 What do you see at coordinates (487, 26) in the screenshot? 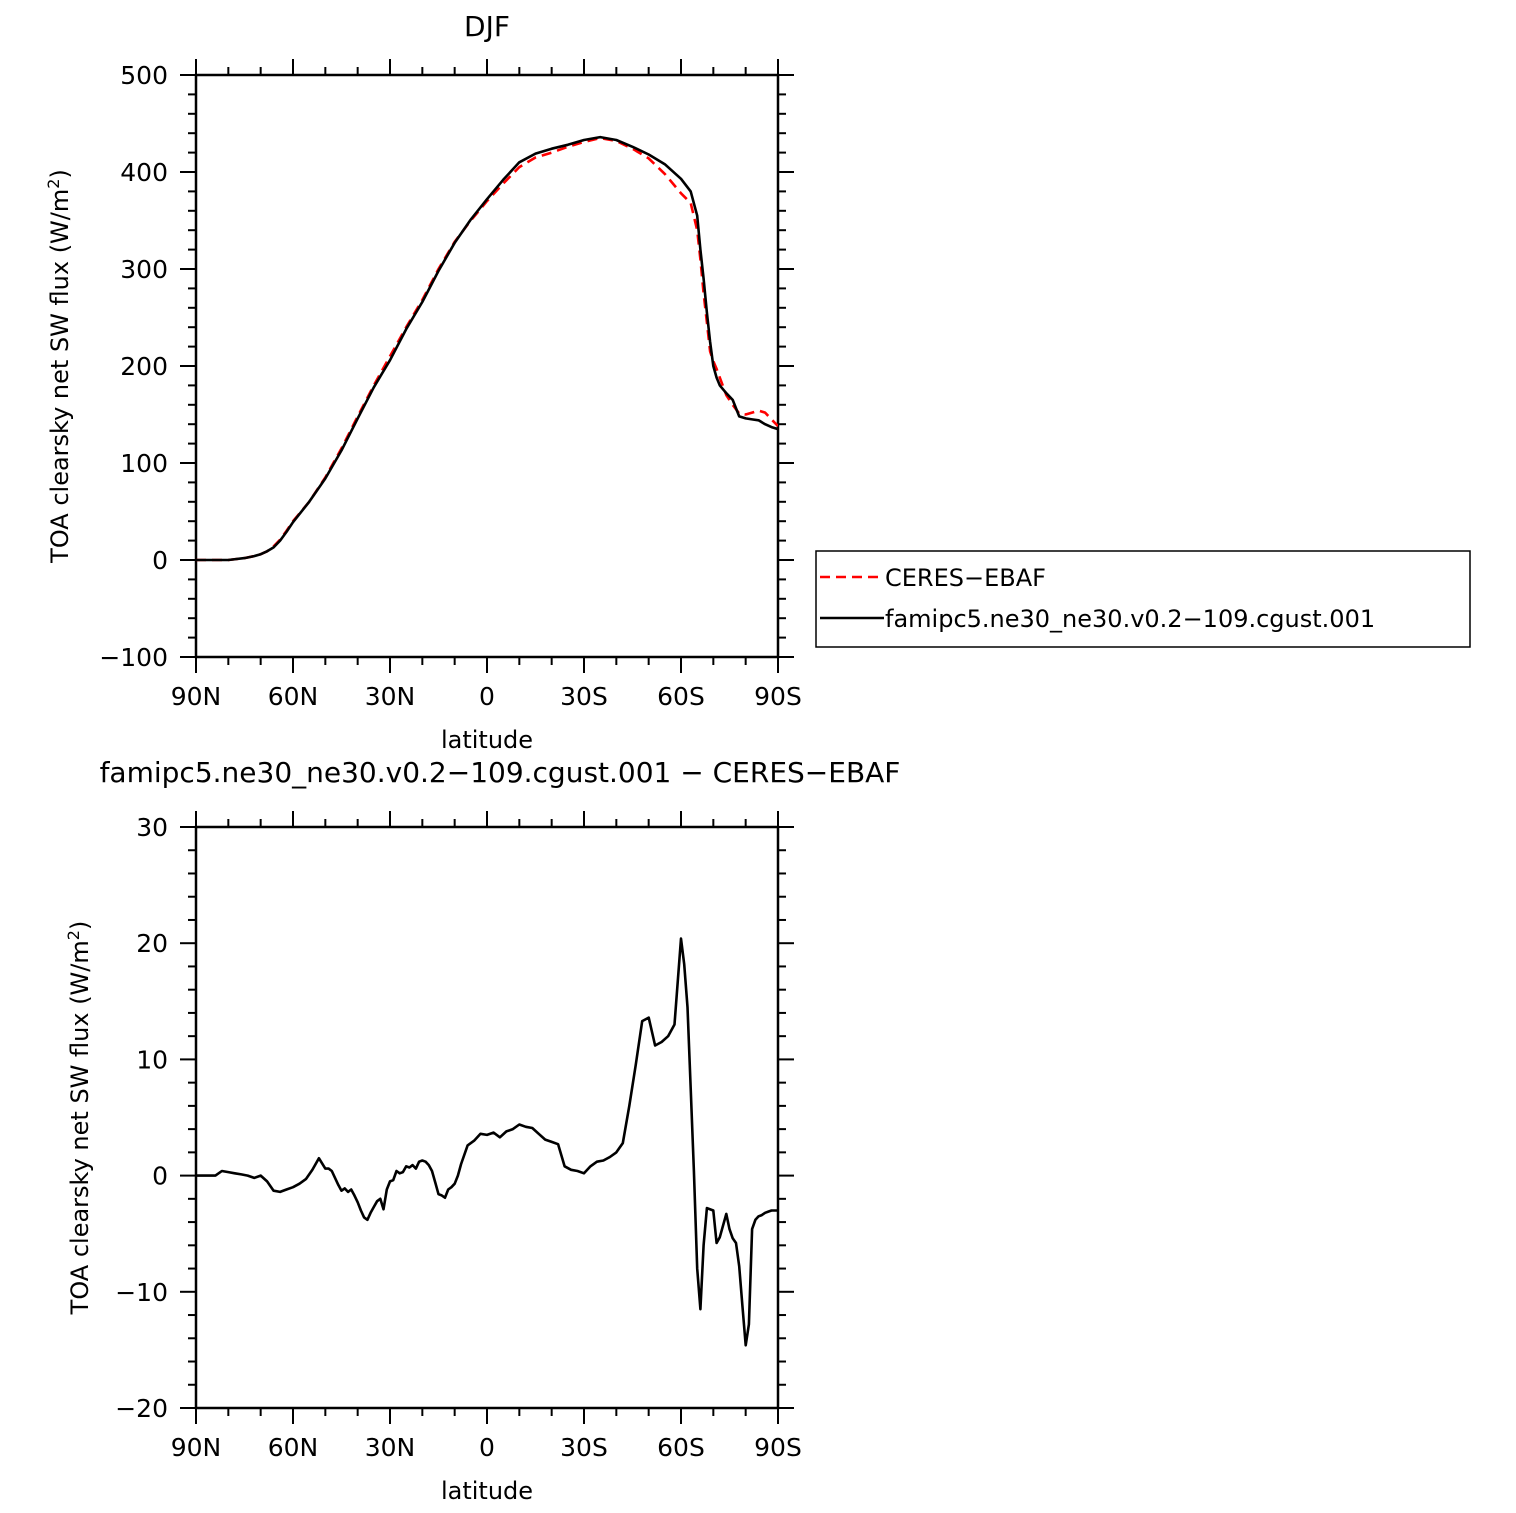
I see `chart-title: DJF` at bounding box center [487, 26].